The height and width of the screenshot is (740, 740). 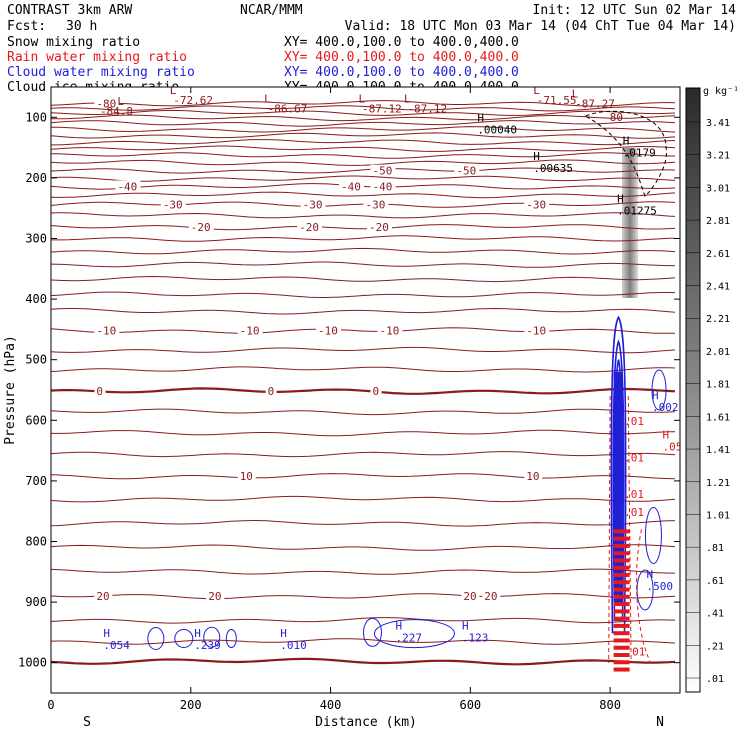 I want to click on min-label: -80, so click(x=613, y=117).